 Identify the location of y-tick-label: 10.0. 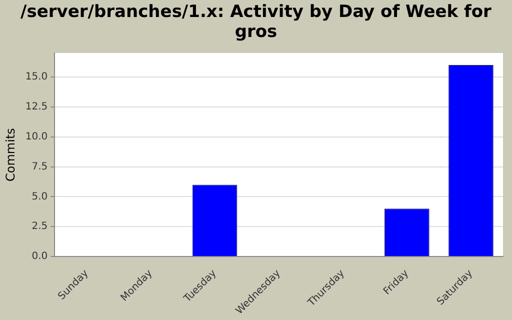
(36, 136).